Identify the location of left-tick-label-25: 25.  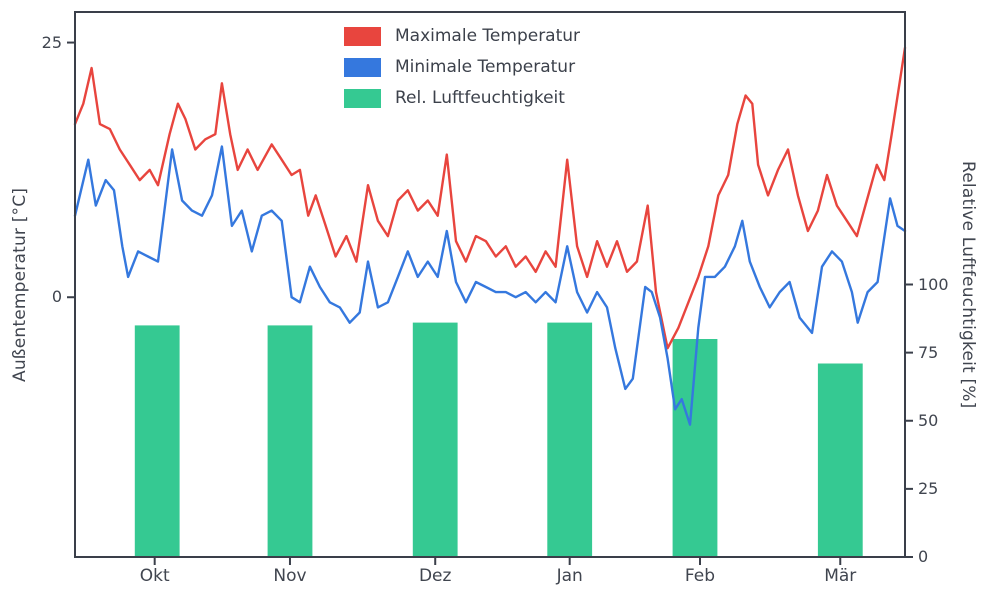
(51, 42).